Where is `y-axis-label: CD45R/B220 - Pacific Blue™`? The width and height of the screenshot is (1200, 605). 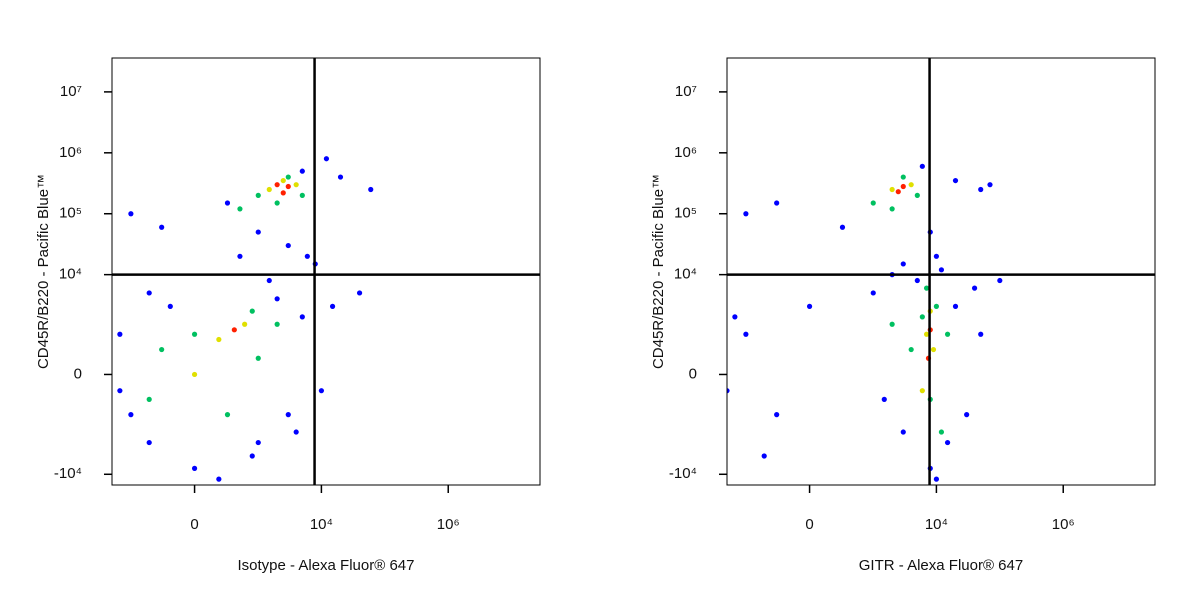
y-axis-label: CD45R/B220 - Pacific Blue™ is located at coordinates (43, 271).